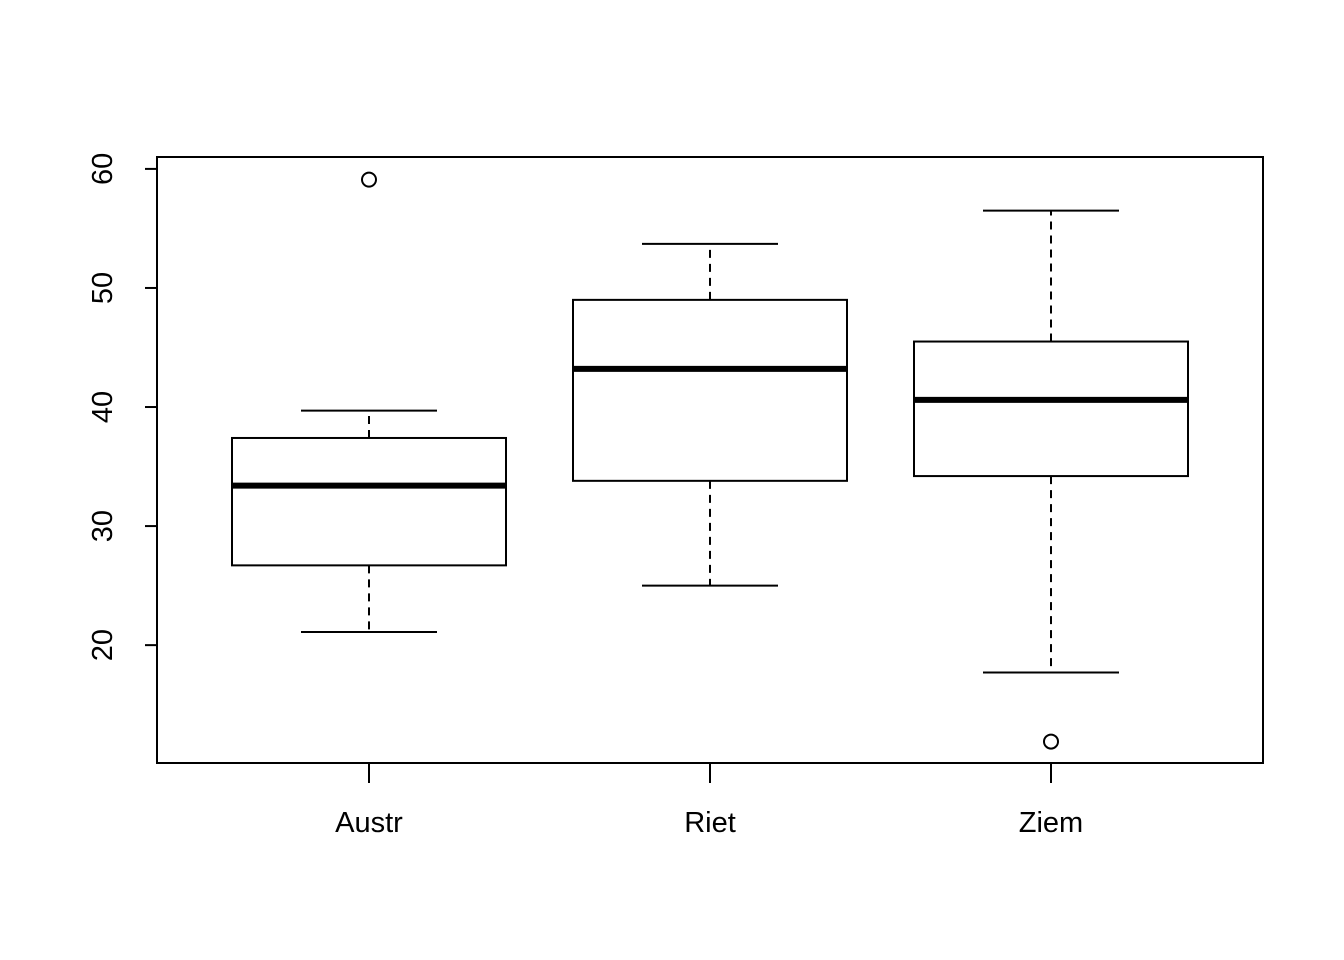 The width and height of the screenshot is (1344, 960). Describe the element at coordinates (103, 526) in the screenshot. I see `y-tick-label: 30` at that location.